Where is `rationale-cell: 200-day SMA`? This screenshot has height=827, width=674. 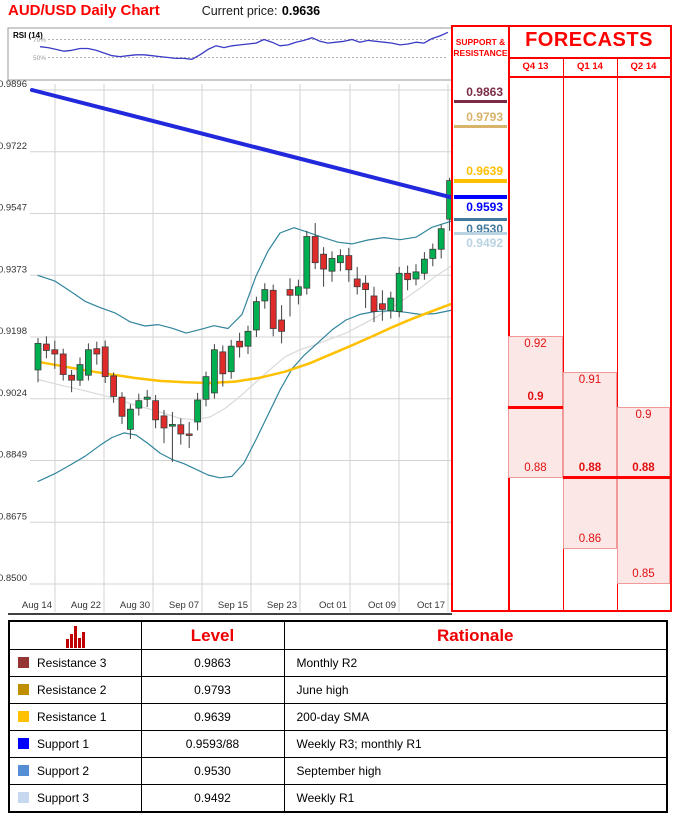 rationale-cell: 200-day SMA is located at coordinates (475, 717).